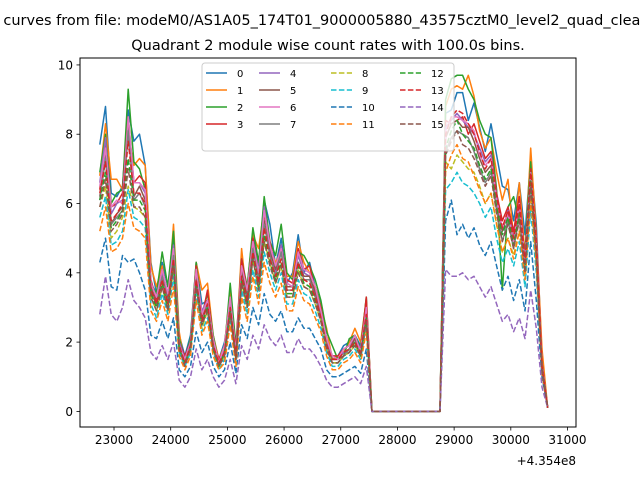 This screenshot has width=640, height=480. I want to click on x-tick-label: 29000, so click(454, 440).